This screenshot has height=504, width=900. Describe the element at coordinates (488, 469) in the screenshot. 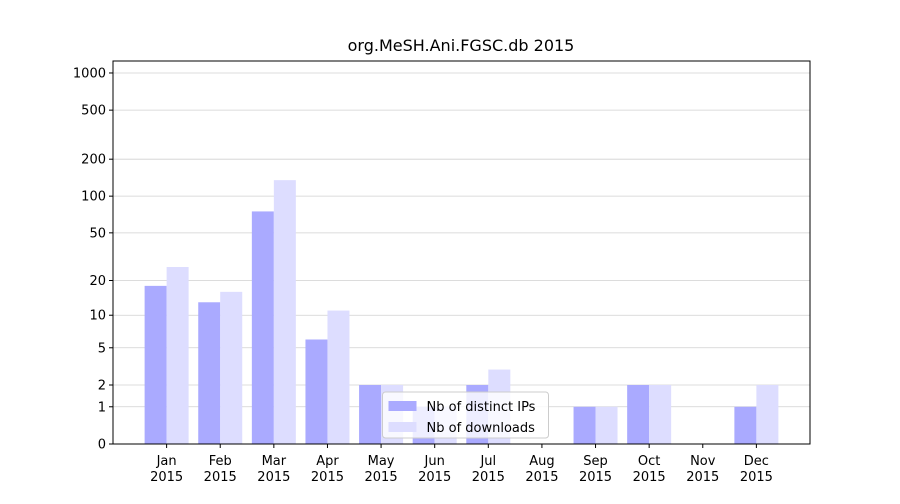

I see `x-tick-label: Jul 2015` at that location.